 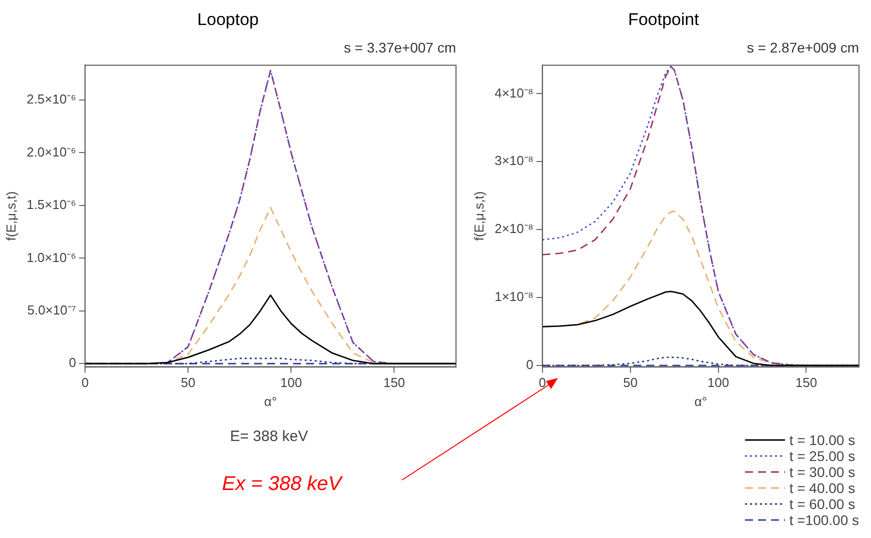 What do you see at coordinates (51, 257) in the screenshot?
I see `y-tick-label: 1.0×10⁻⁶` at bounding box center [51, 257].